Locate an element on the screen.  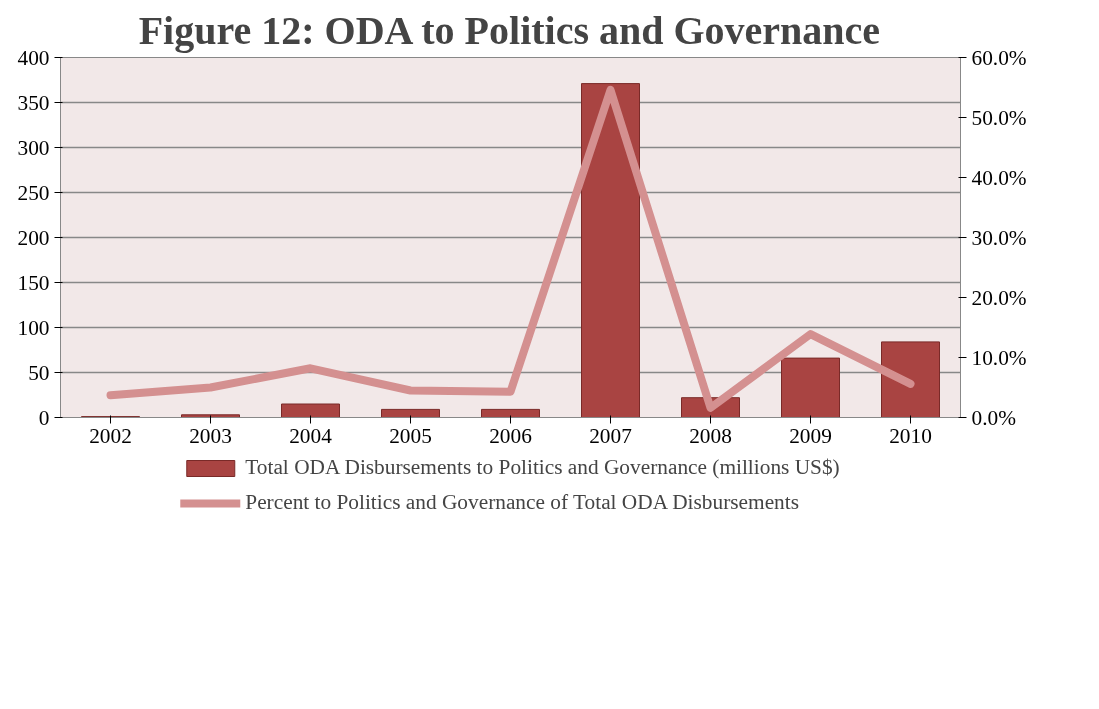
y-tick-label: 100 is located at coordinates (33, 327).